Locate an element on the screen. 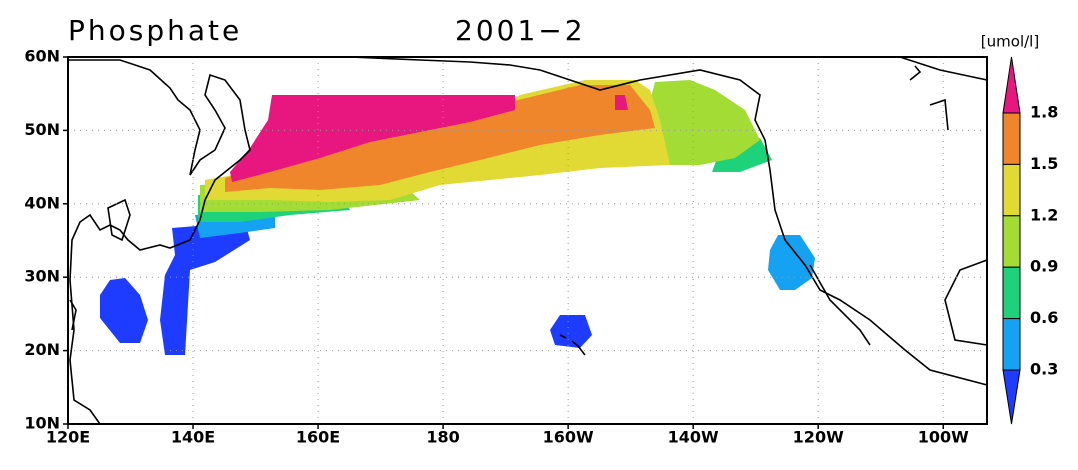  x-tick-label: 180 is located at coordinates (442, 437).